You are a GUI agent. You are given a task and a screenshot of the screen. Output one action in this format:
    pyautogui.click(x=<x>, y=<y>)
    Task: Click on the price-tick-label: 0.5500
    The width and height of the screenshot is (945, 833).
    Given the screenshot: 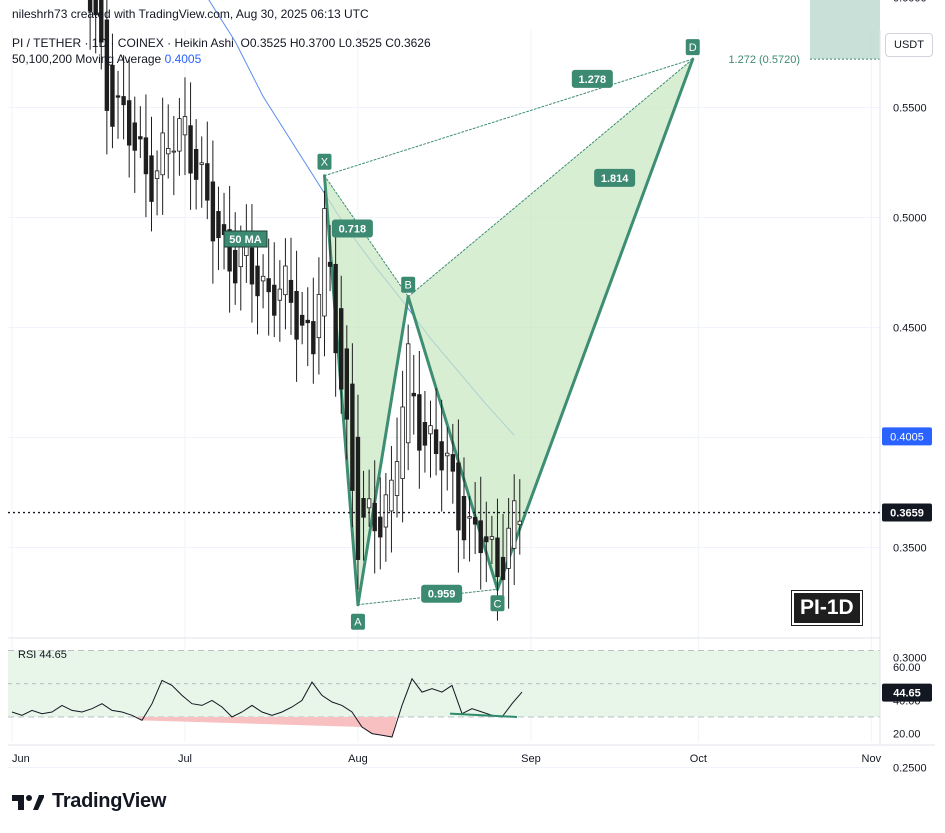 What is the action you would take?
    pyautogui.click(x=910, y=109)
    